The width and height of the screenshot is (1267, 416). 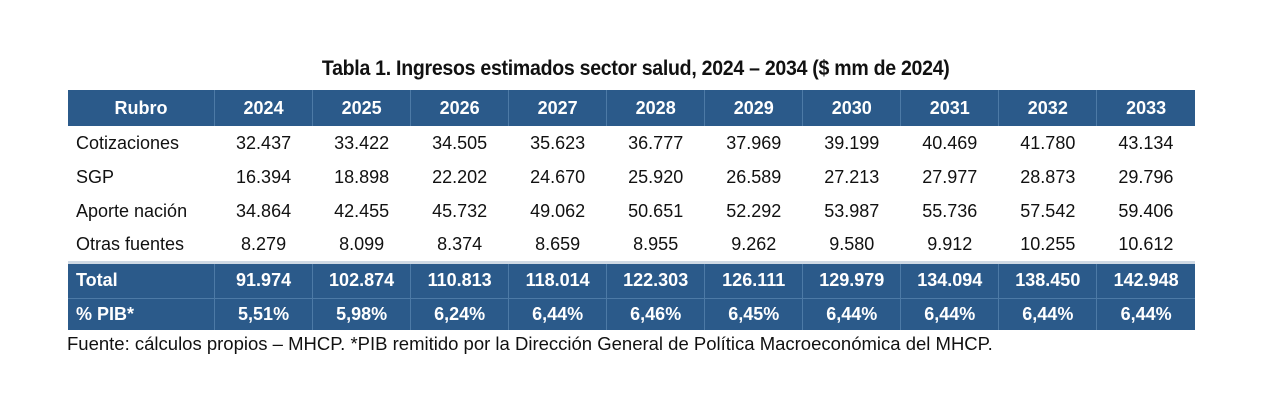 I want to click on table-cell: 6,45%, so click(x=753, y=313).